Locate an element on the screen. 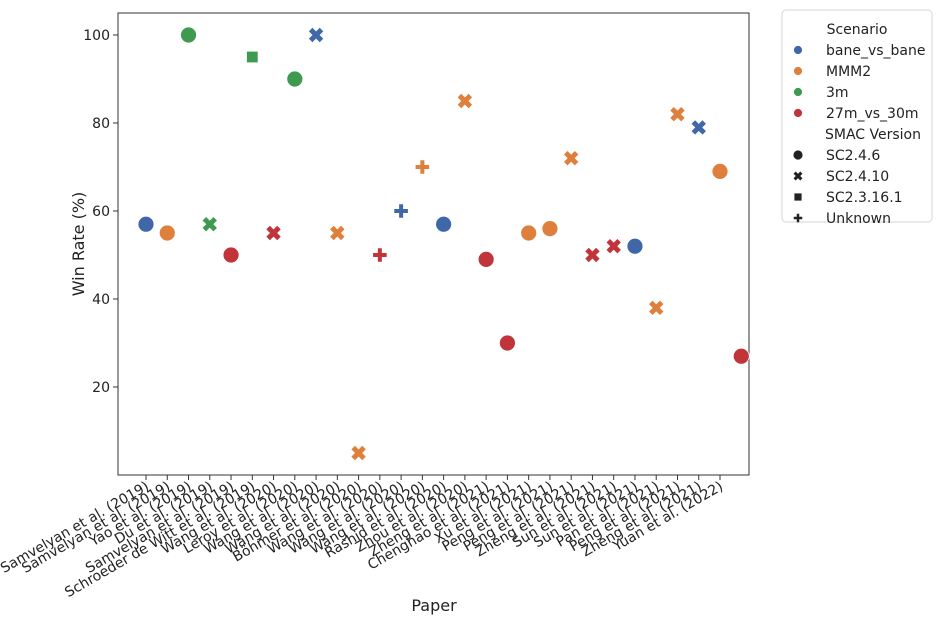  y-axis: 20 40 60 80 100 is located at coordinates (100, 212).